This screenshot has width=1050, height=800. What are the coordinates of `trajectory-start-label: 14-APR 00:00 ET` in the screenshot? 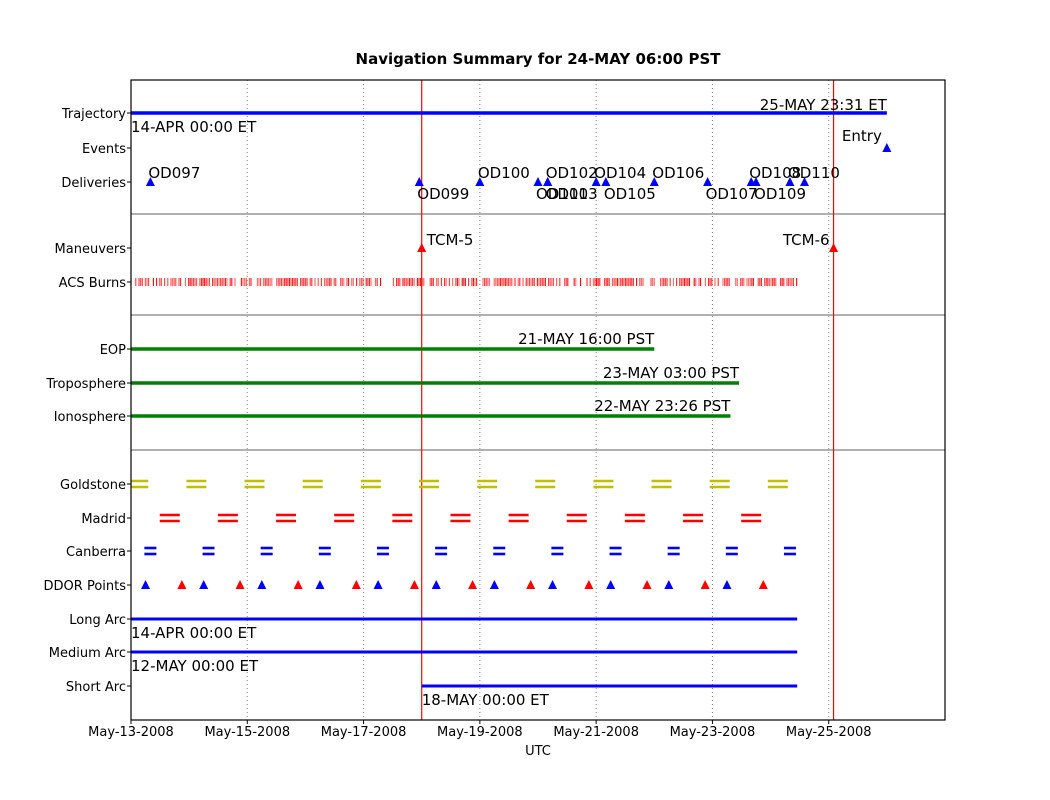 It's located at (194, 127).